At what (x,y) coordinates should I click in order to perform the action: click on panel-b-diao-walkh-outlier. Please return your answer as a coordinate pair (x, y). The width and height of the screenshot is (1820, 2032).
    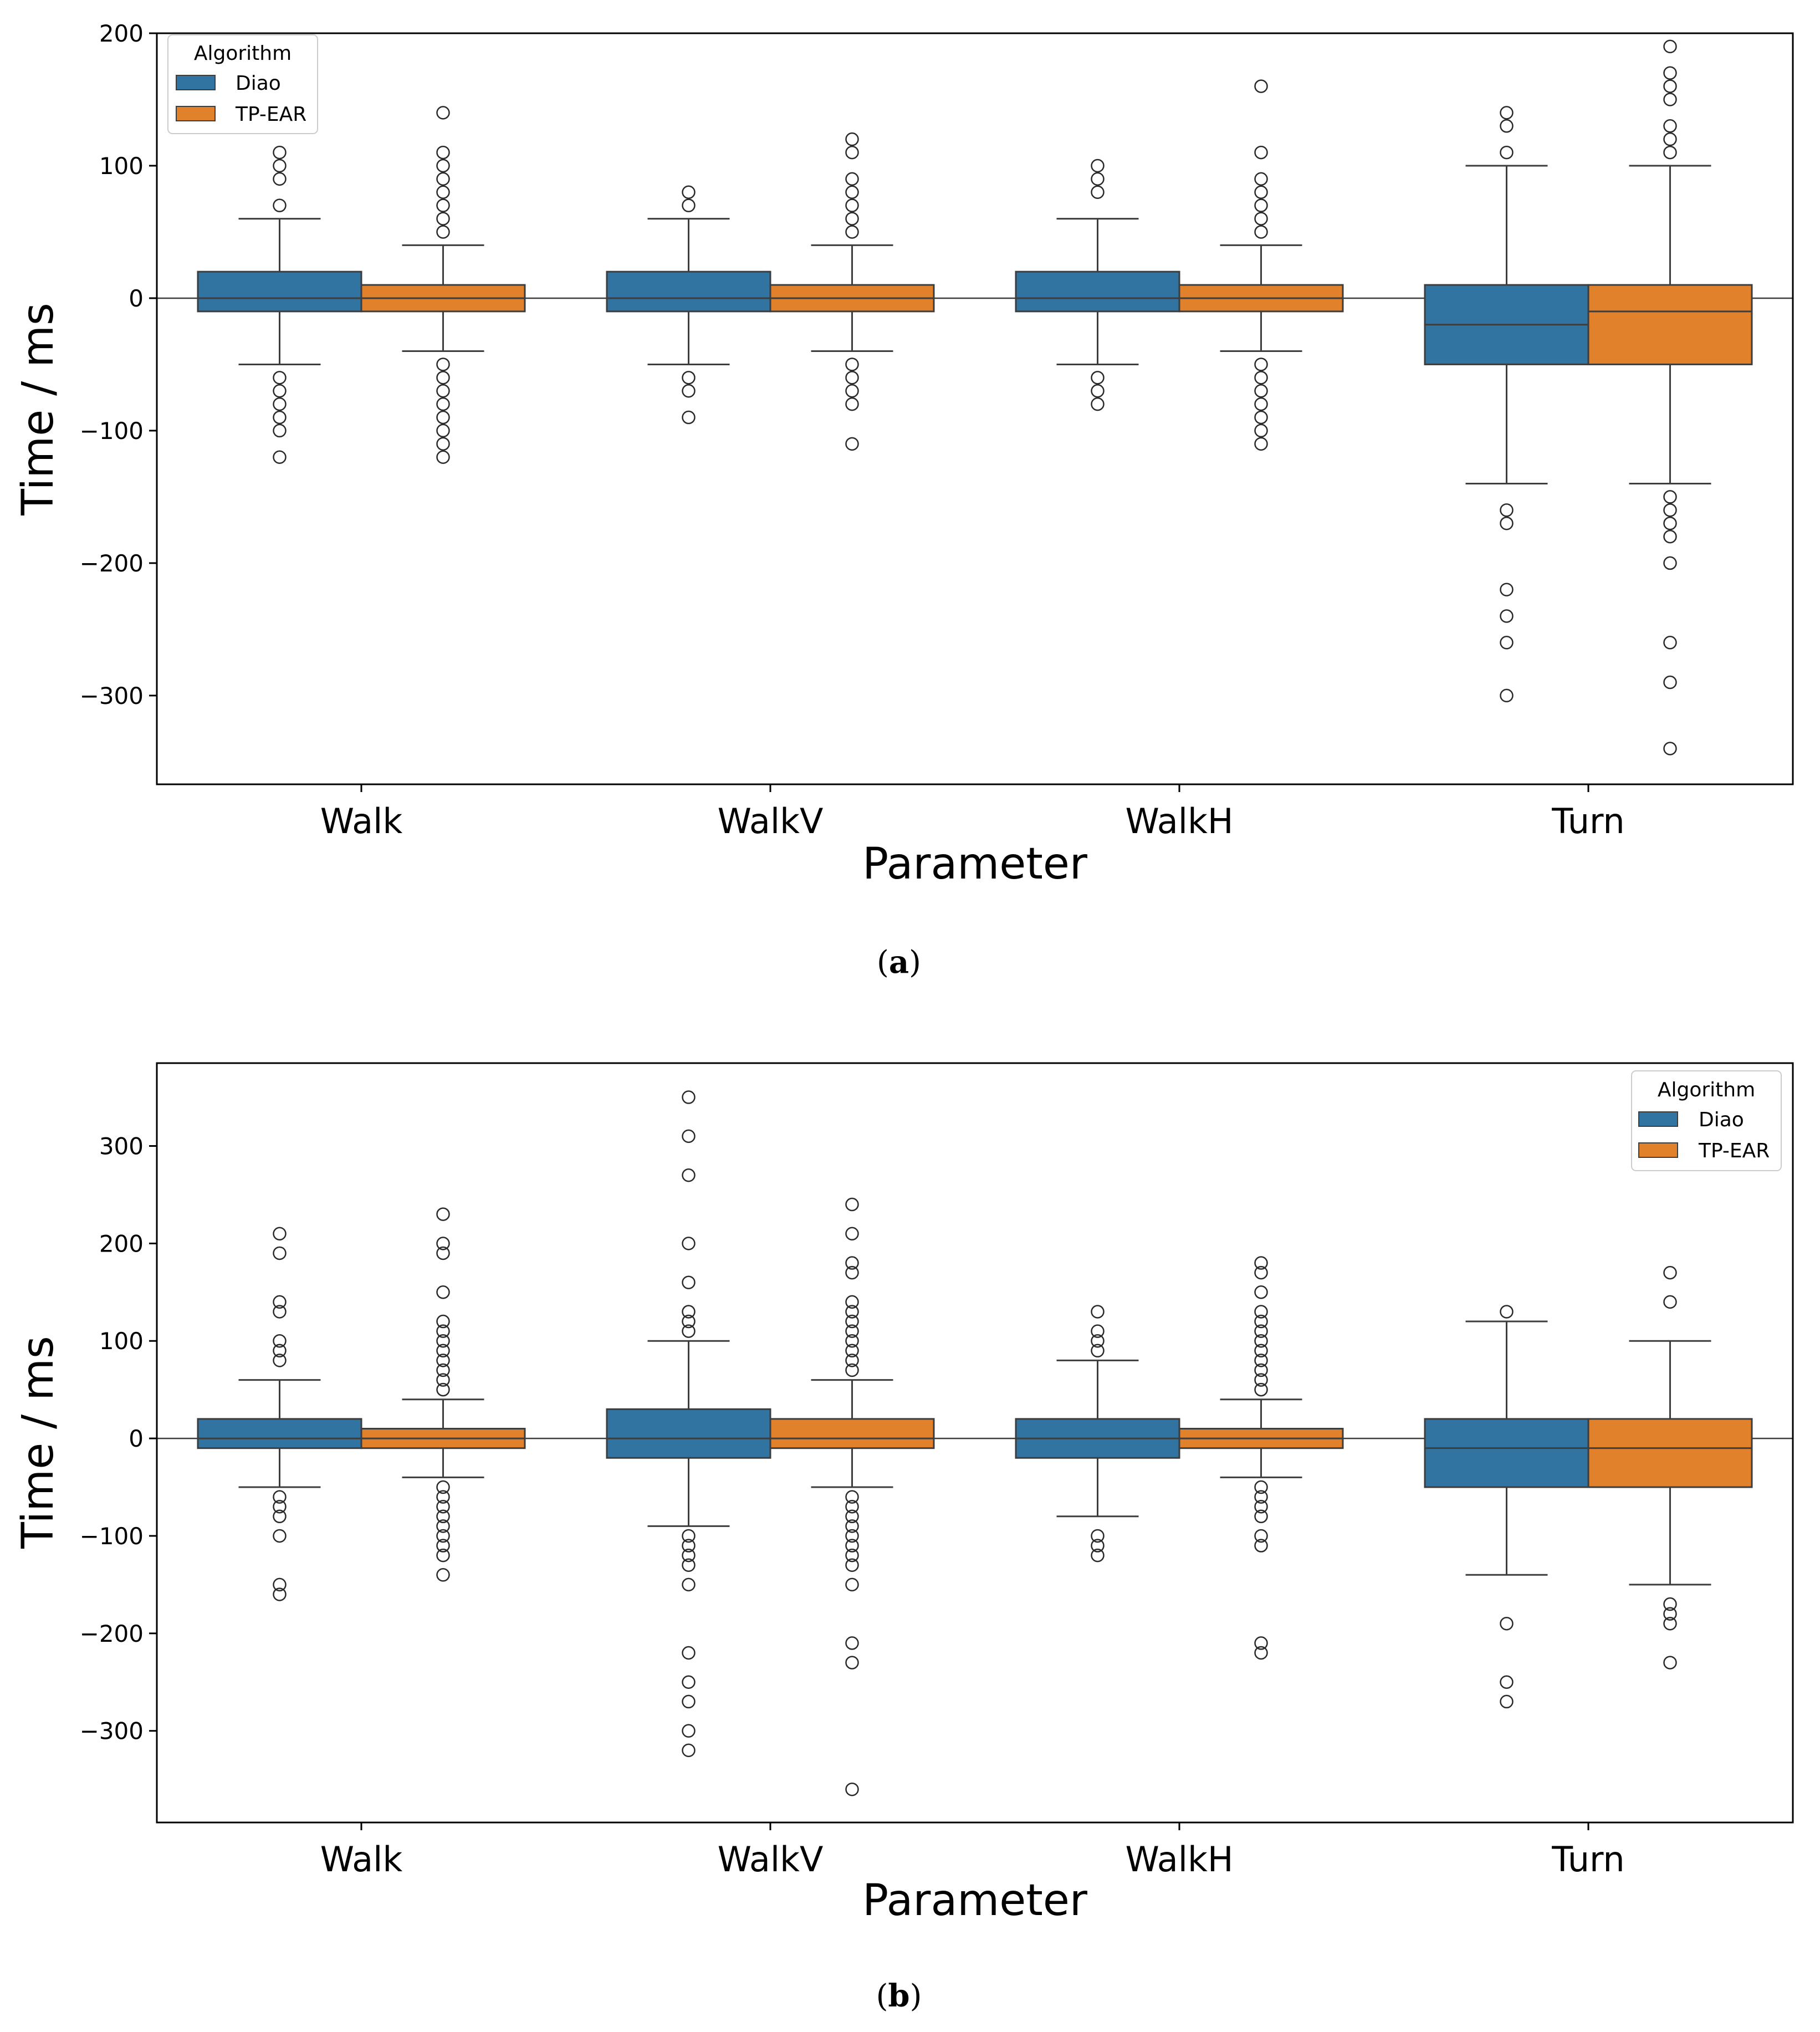
    Looking at the image, I should click on (1098, 1341).